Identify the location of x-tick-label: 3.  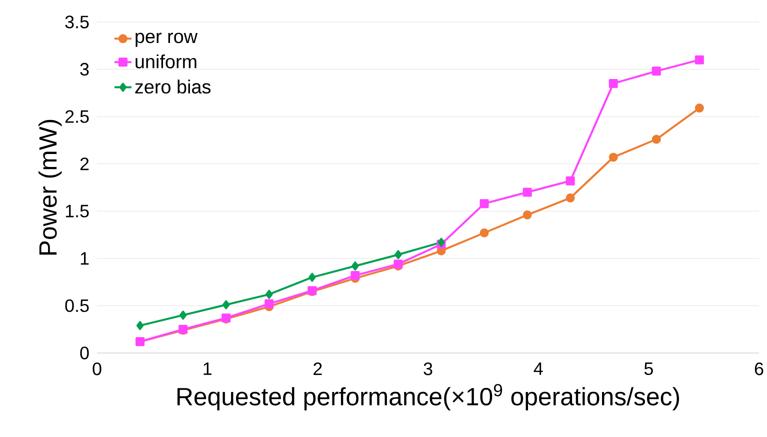
(428, 369).